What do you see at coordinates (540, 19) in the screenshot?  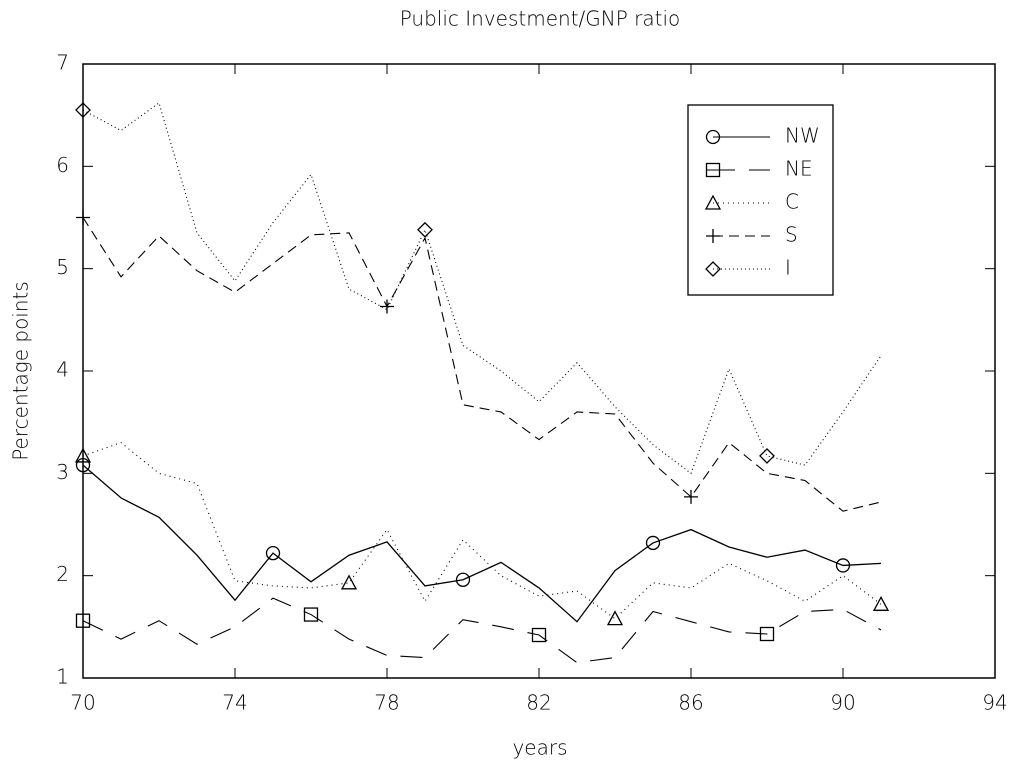 I see `chart-title: Public Investment/GNP ratio` at bounding box center [540, 19].